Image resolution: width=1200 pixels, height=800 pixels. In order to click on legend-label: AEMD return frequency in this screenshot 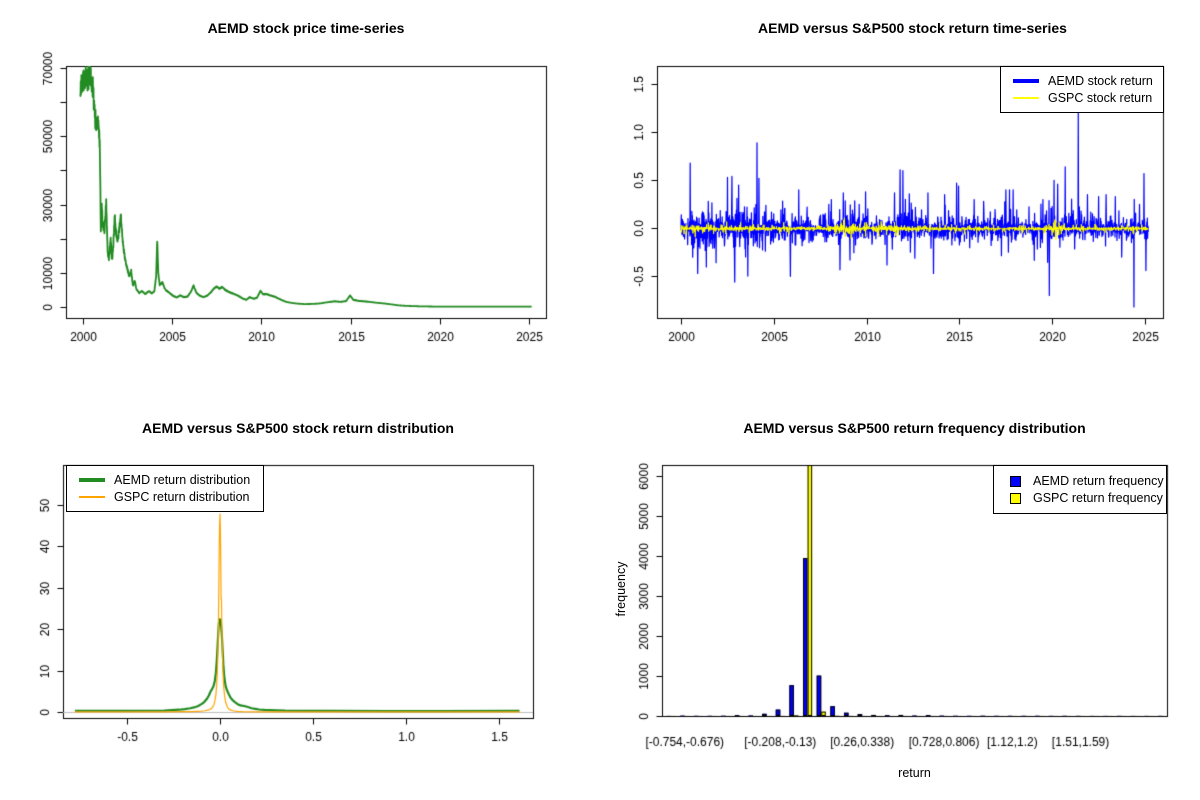, I will do `click(1098, 481)`.